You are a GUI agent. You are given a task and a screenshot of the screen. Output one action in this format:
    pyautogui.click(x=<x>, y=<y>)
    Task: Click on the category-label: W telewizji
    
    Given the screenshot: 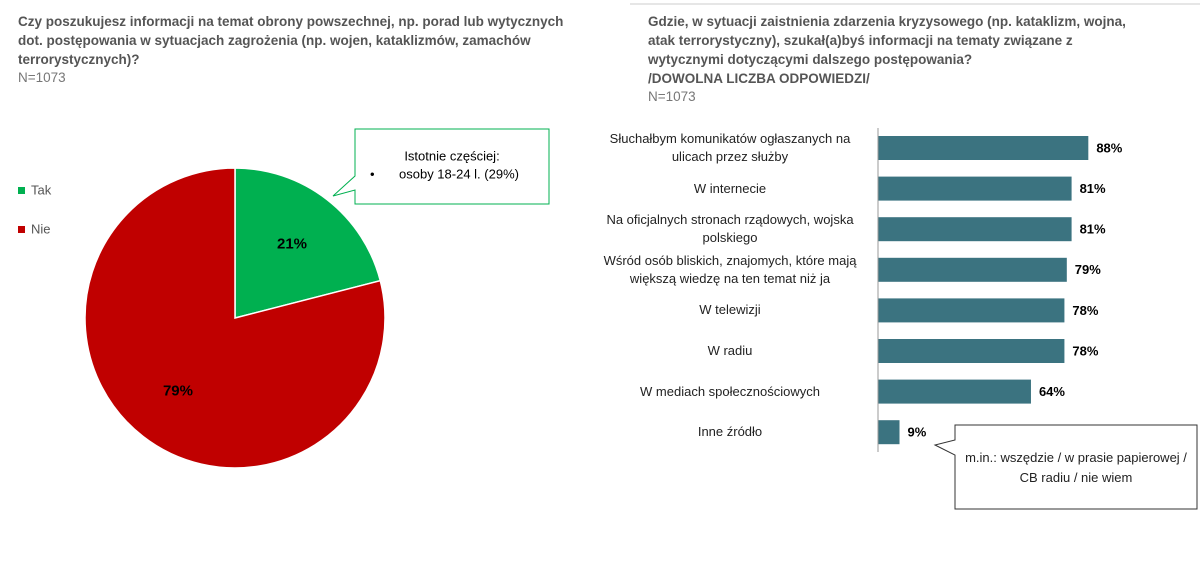 What is the action you would take?
    pyautogui.click(x=730, y=310)
    